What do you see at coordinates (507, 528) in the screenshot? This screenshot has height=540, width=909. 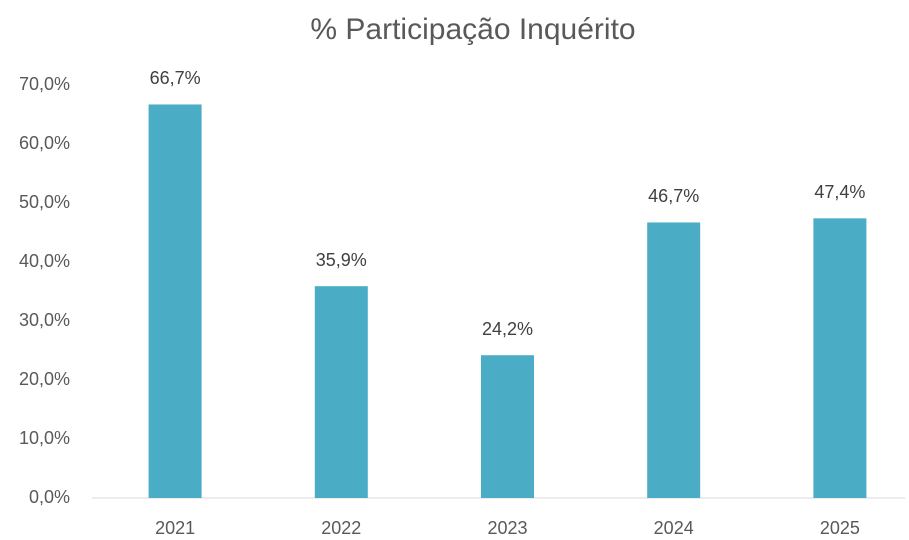 I see `x-tick-label: 2023` at bounding box center [507, 528].